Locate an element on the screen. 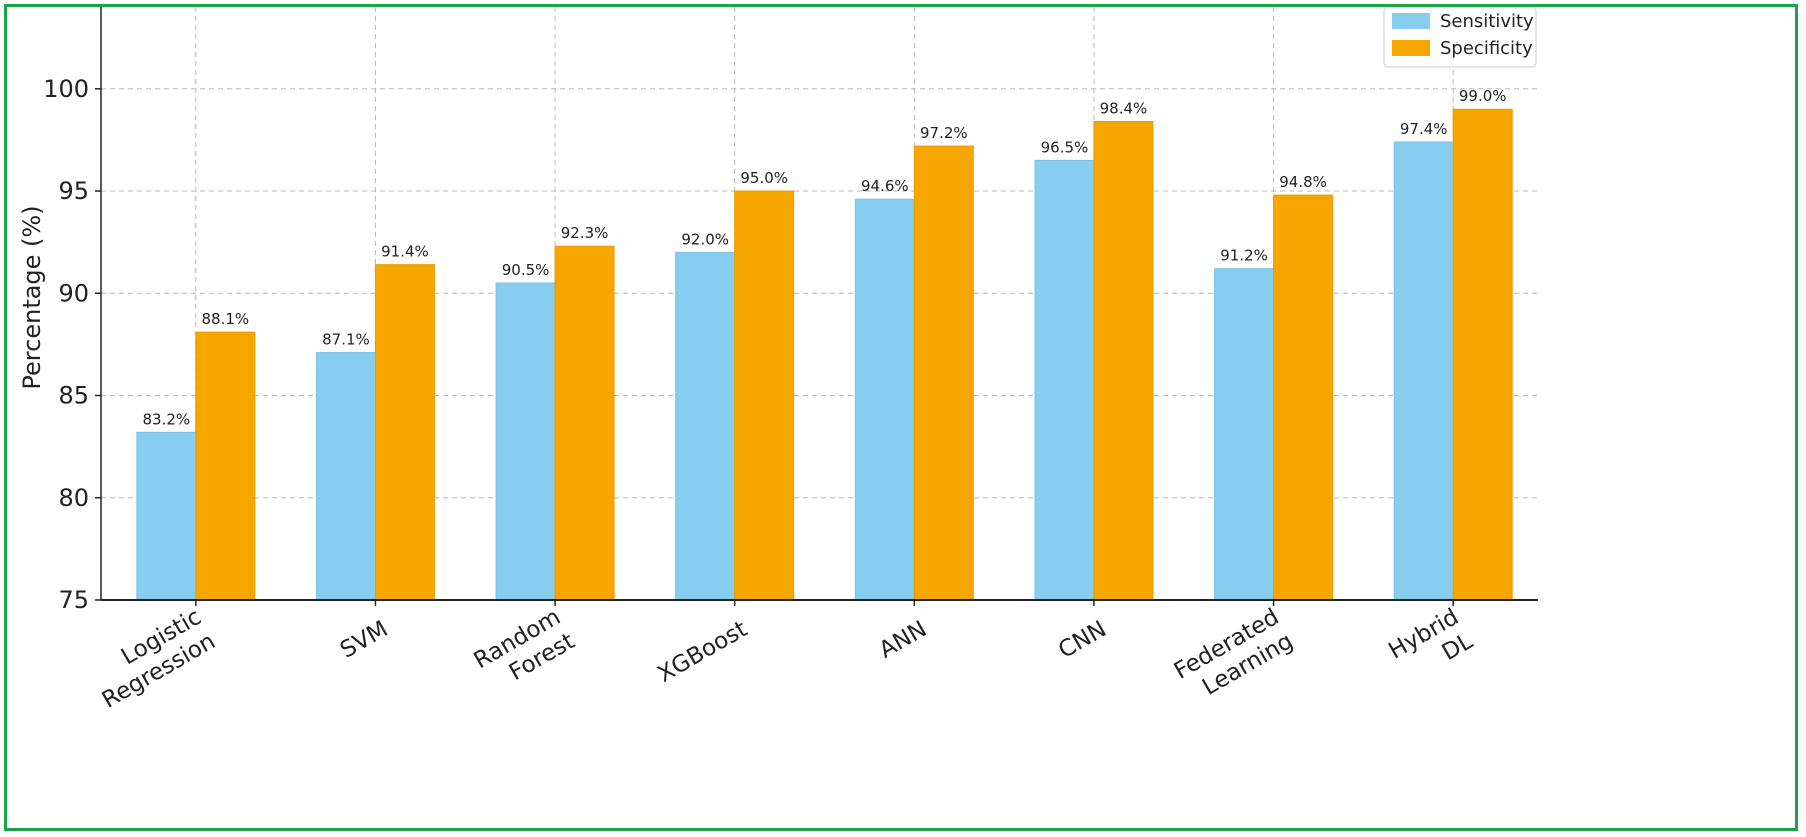 This screenshot has height=837, width=1806. legend-label: Sensitivity is located at coordinates (1487, 21).